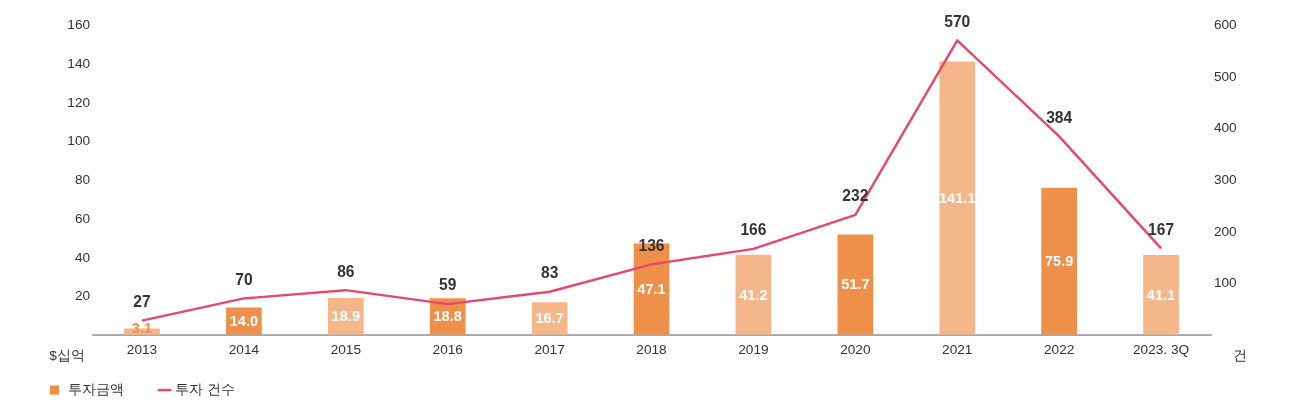 Image resolution: width=1305 pixels, height=416 pixels. Describe the element at coordinates (1059, 117) in the screenshot. I see `data-label: 384` at that location.